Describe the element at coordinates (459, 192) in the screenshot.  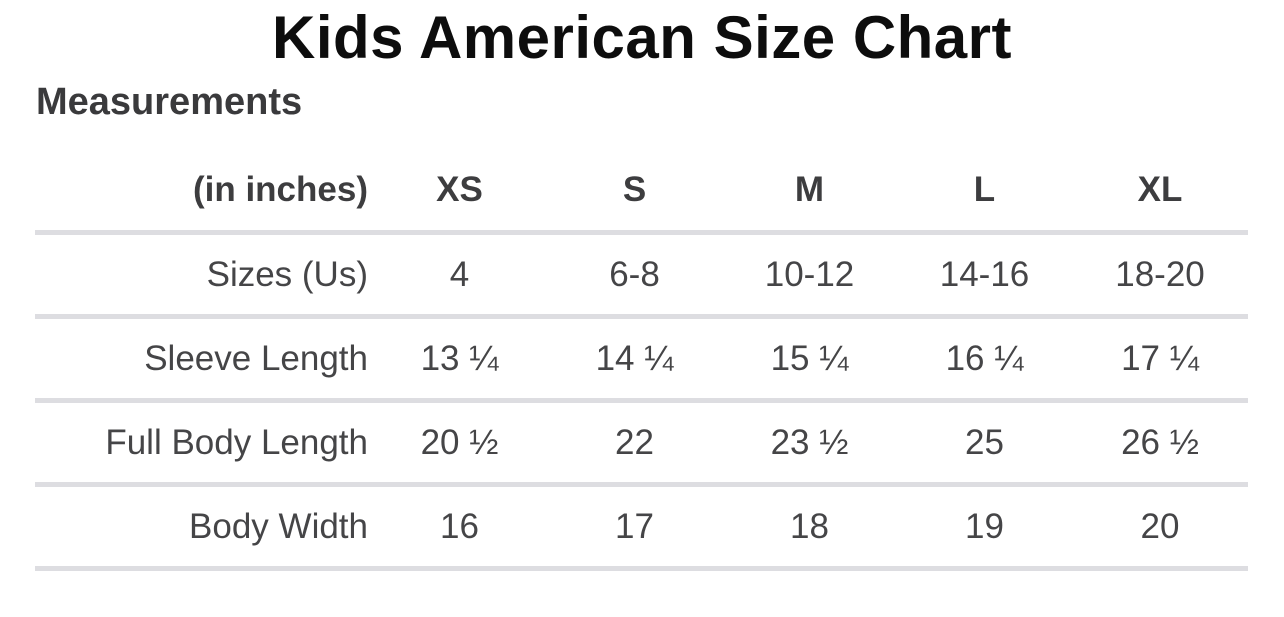
I see `size-column-header: XS` at that location.